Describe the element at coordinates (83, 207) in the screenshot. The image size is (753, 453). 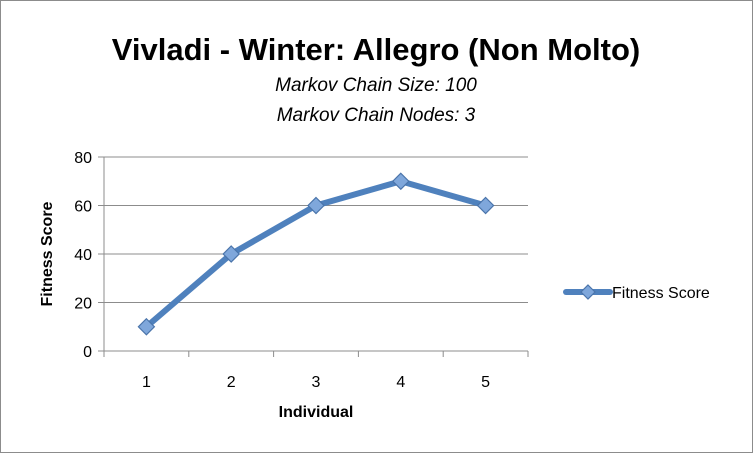
I see `y-tick-label-60: 60` at that location.